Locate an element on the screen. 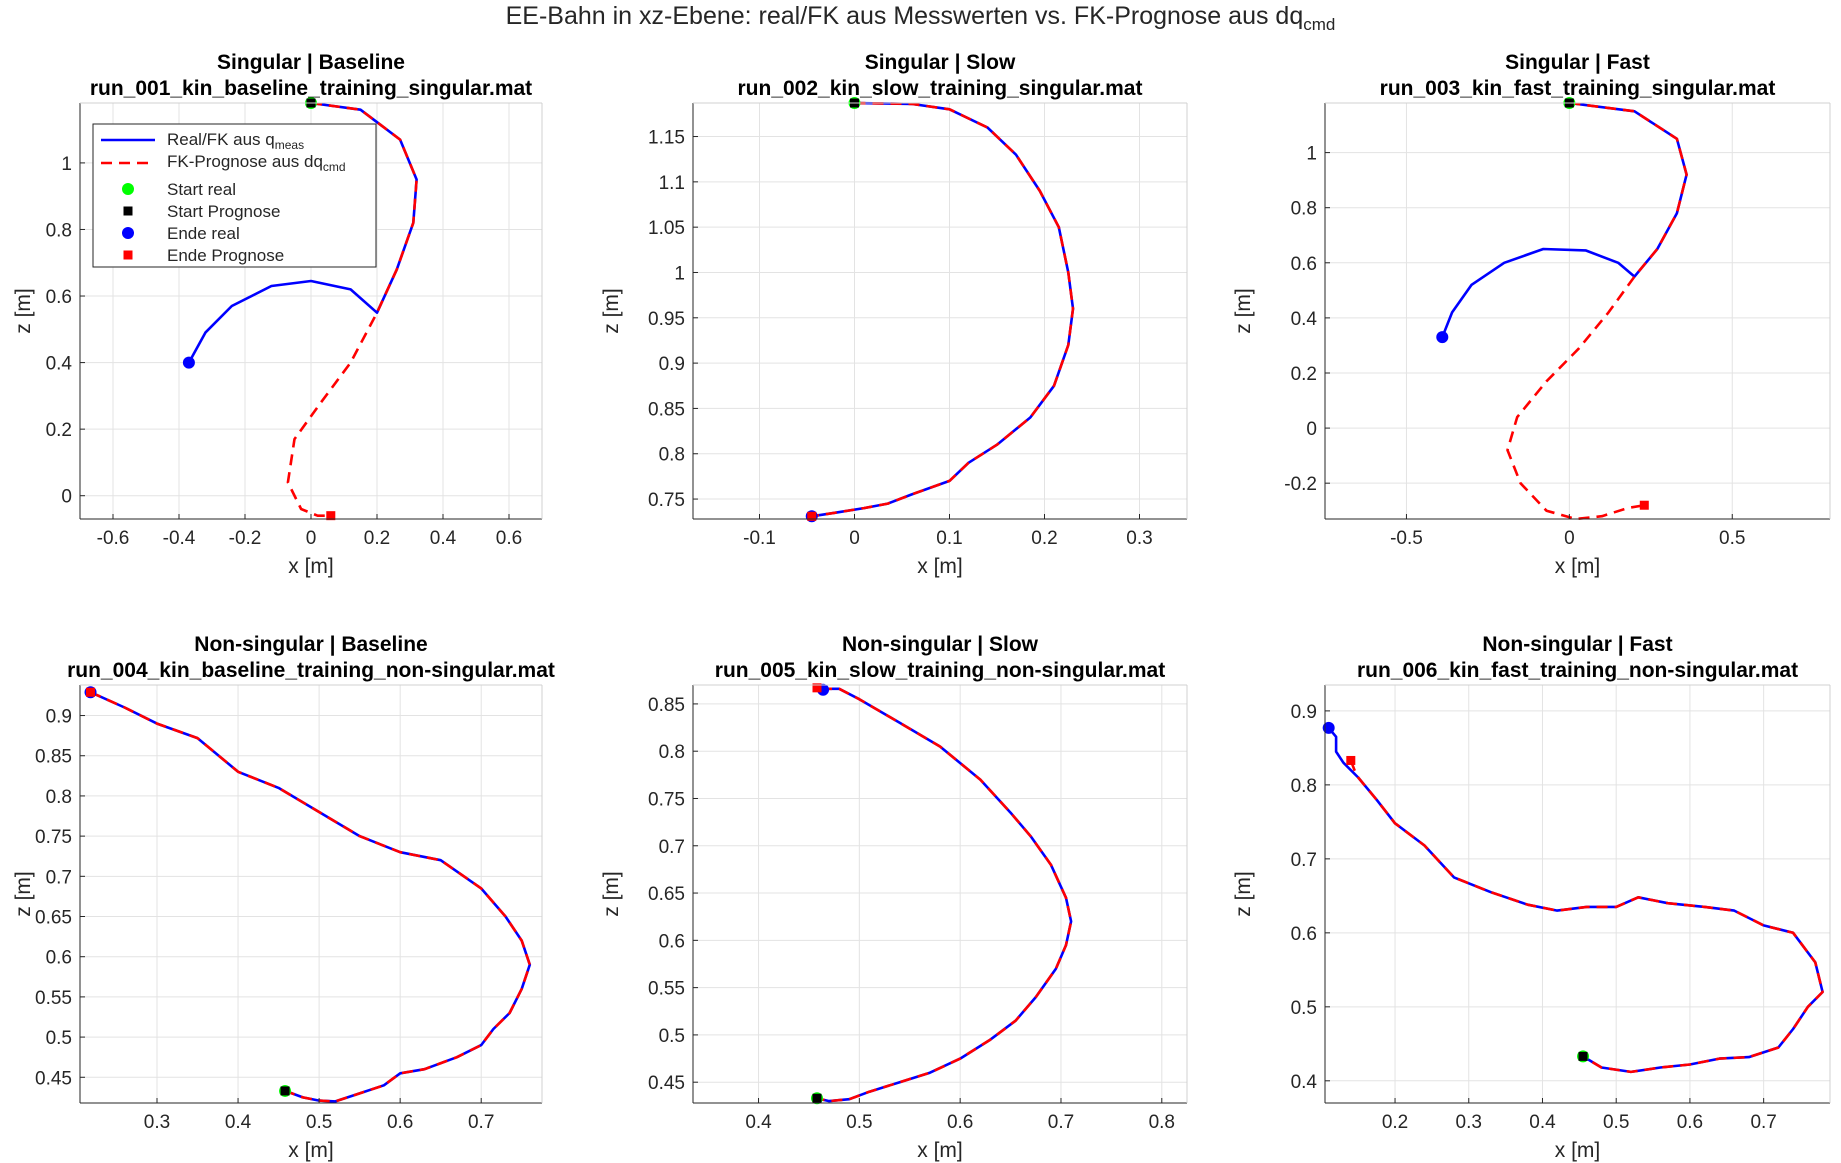  y-tick-label: -0.2 is located at coordinates (1300, 484).